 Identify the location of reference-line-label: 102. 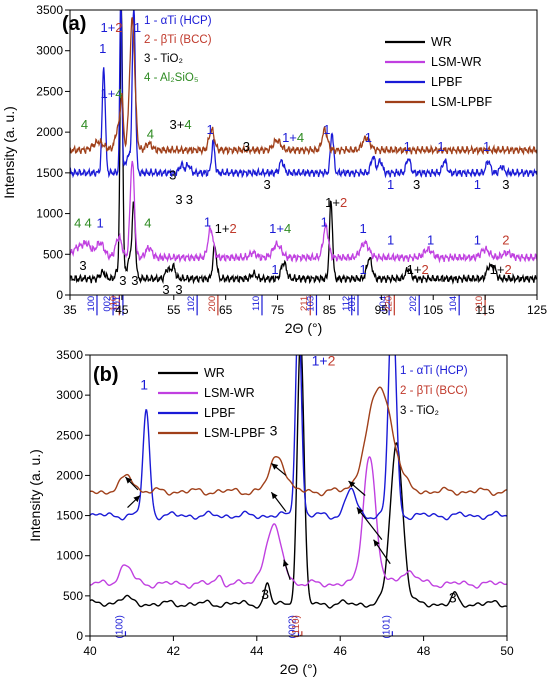
(191, 304).